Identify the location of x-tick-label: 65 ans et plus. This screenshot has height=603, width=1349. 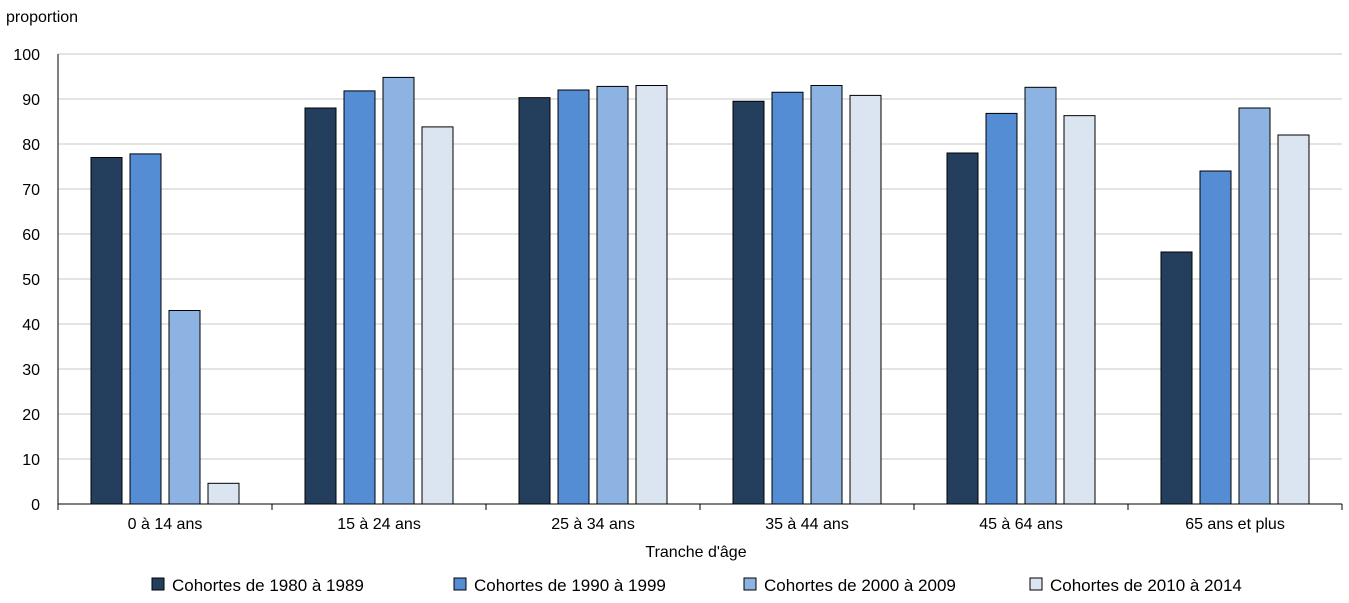
(1235, 524).